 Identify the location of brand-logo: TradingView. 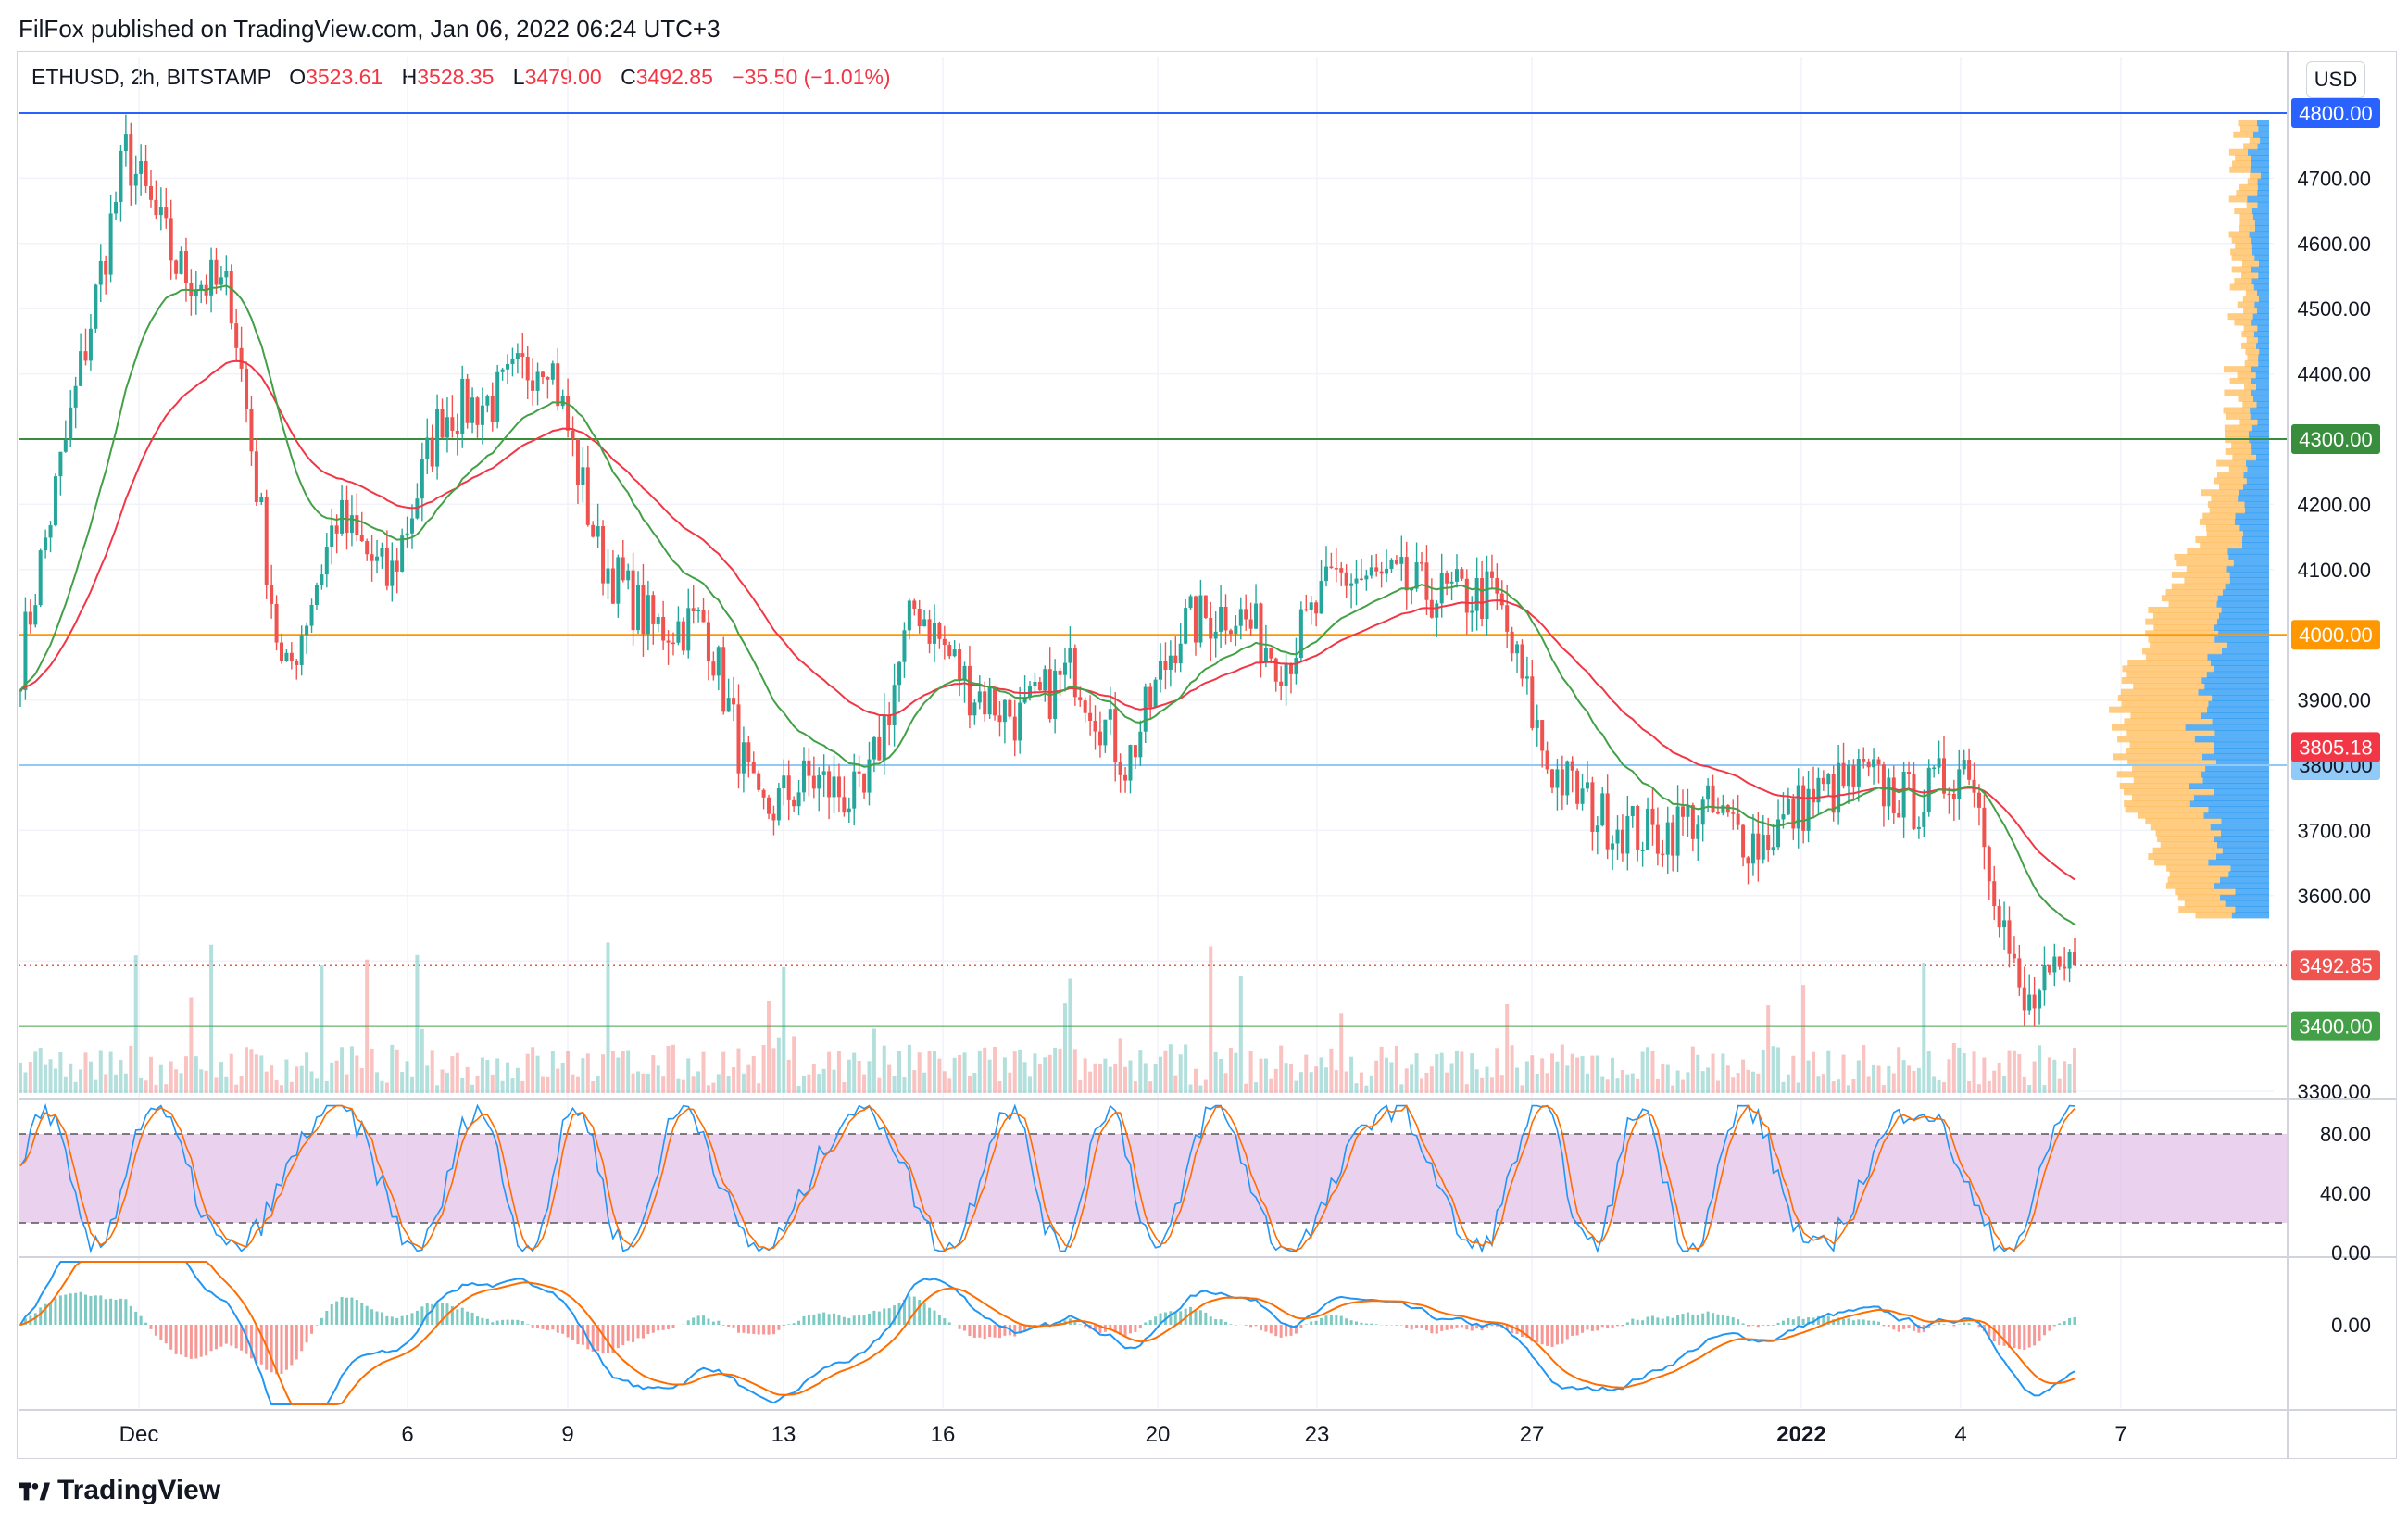
(120, 1490).